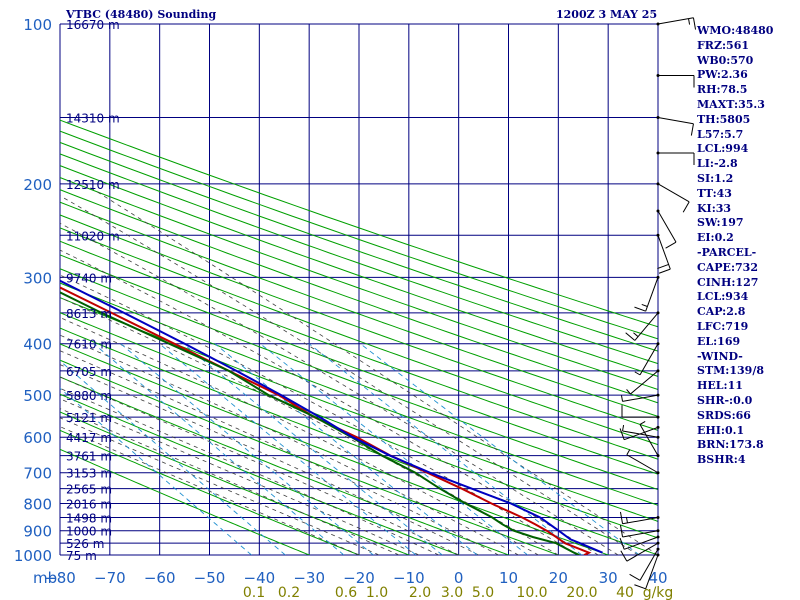 Image resolution: width=800 pixels, height=600 pixels. Describe the element at coordinates (717, 164) in the screenshot. I see `index-item: LI:-2.8` at that location.